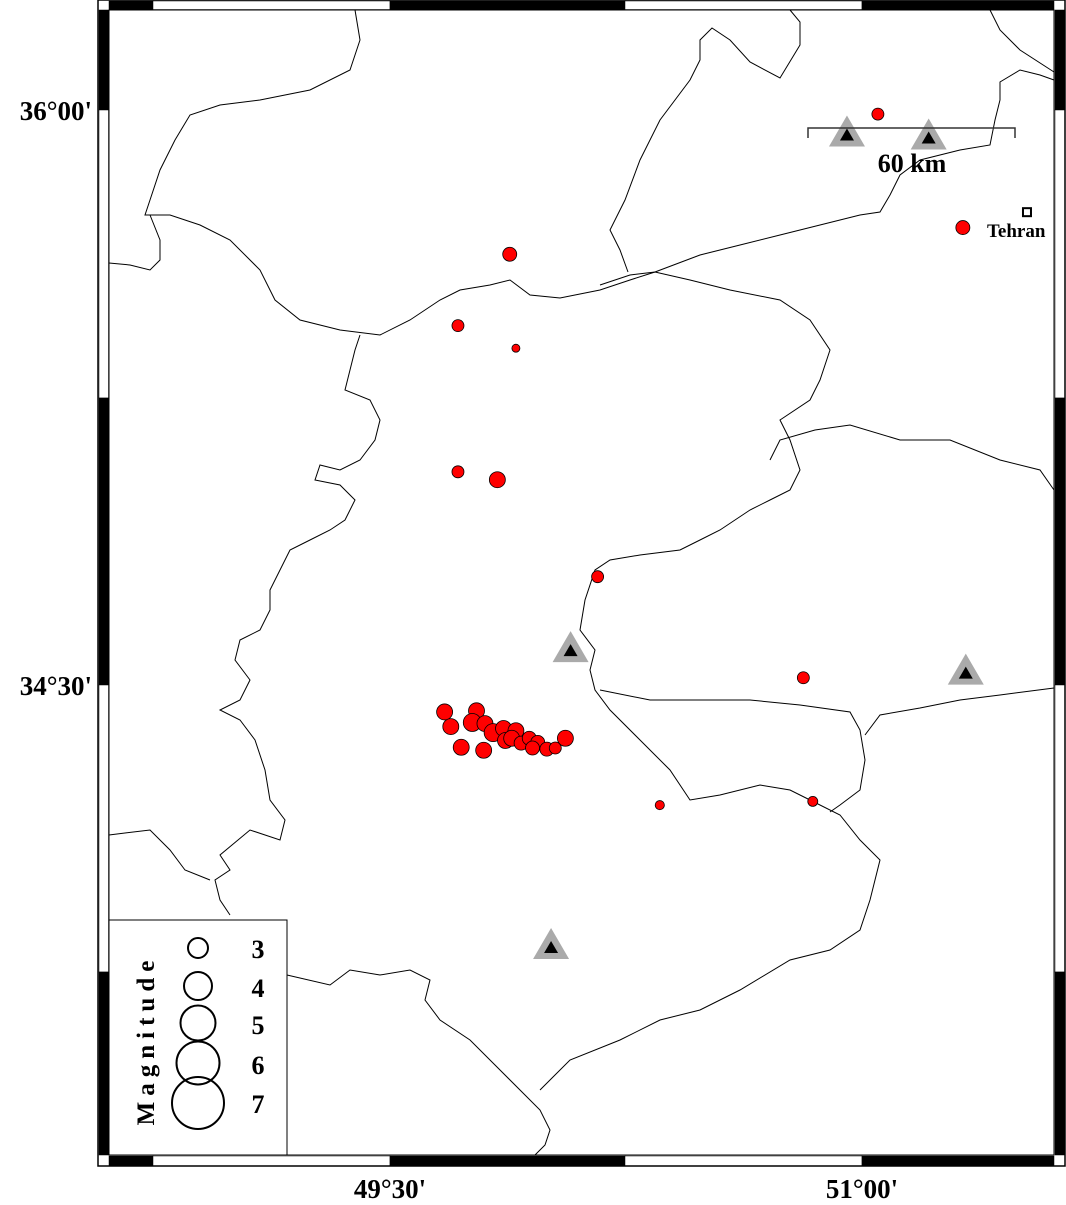 The width and height of the screenshot is (1066, 1205). I want to click on legend-label: 3, so click(258, 949).